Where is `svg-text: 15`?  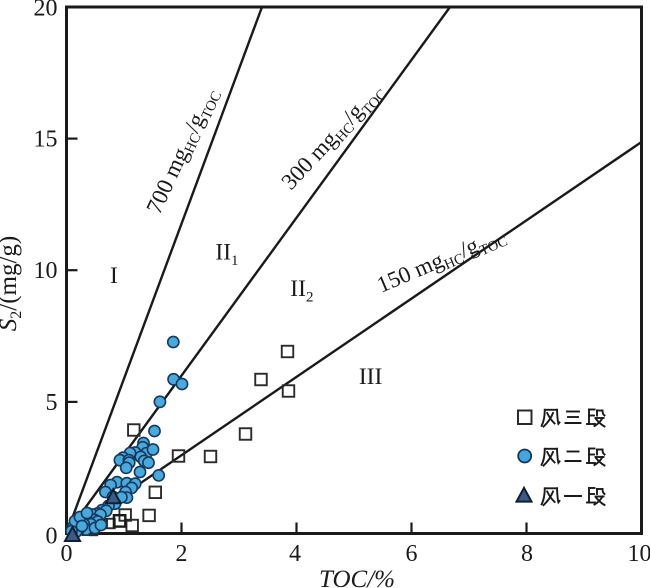
svg-text: 15 is located at coordinates (46, 139).